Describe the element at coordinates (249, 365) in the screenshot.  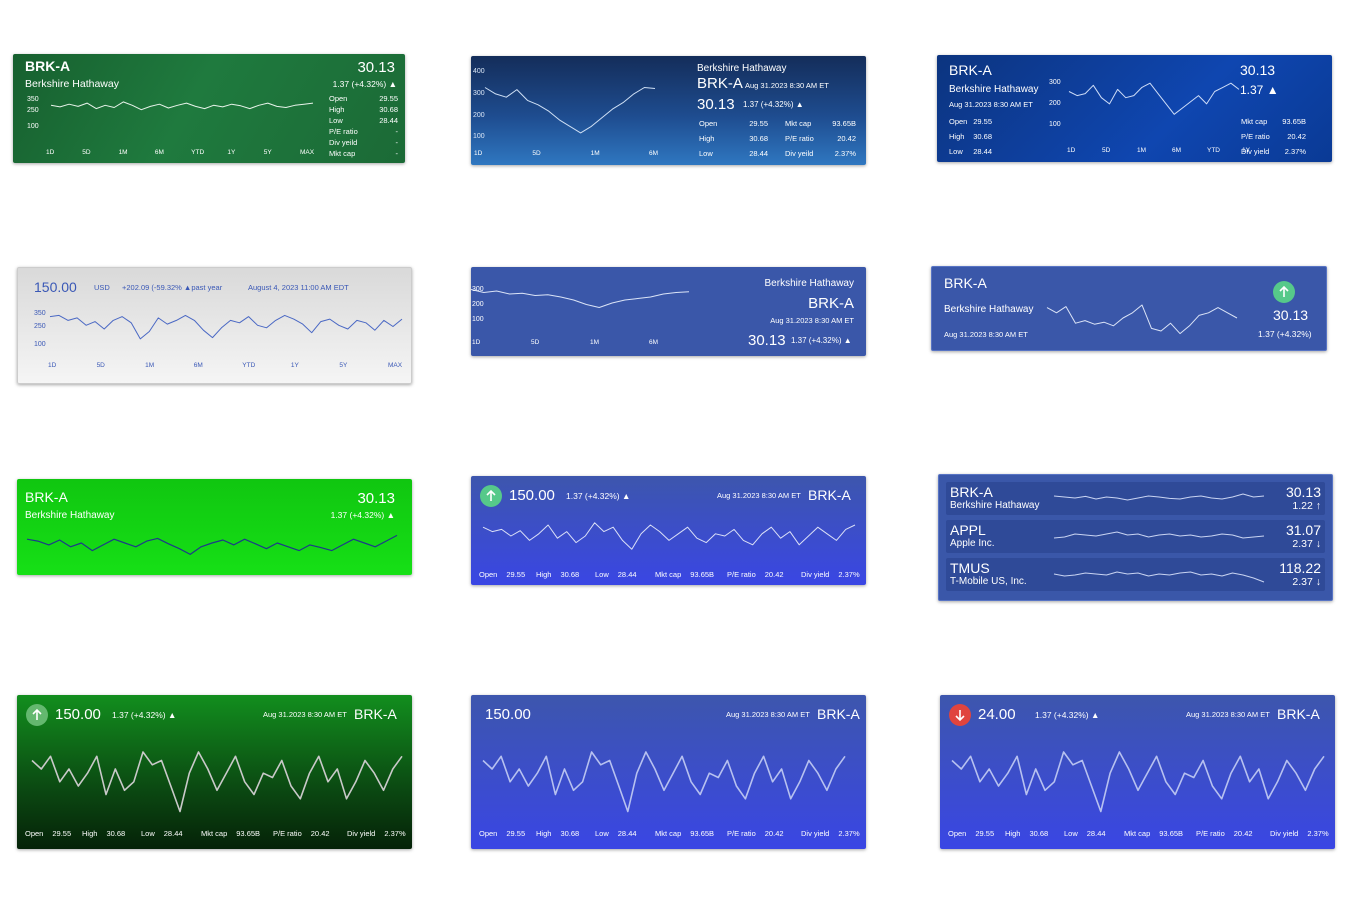
I see `range-button: YTD` at that location.